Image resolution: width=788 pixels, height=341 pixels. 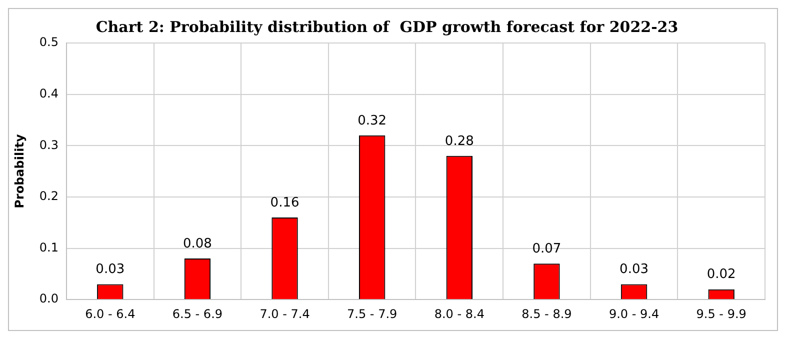 What do you see at coordinates (721, 274) in the screenshot?
I see `data-label: 0.02` at bounding box center [721, 274].